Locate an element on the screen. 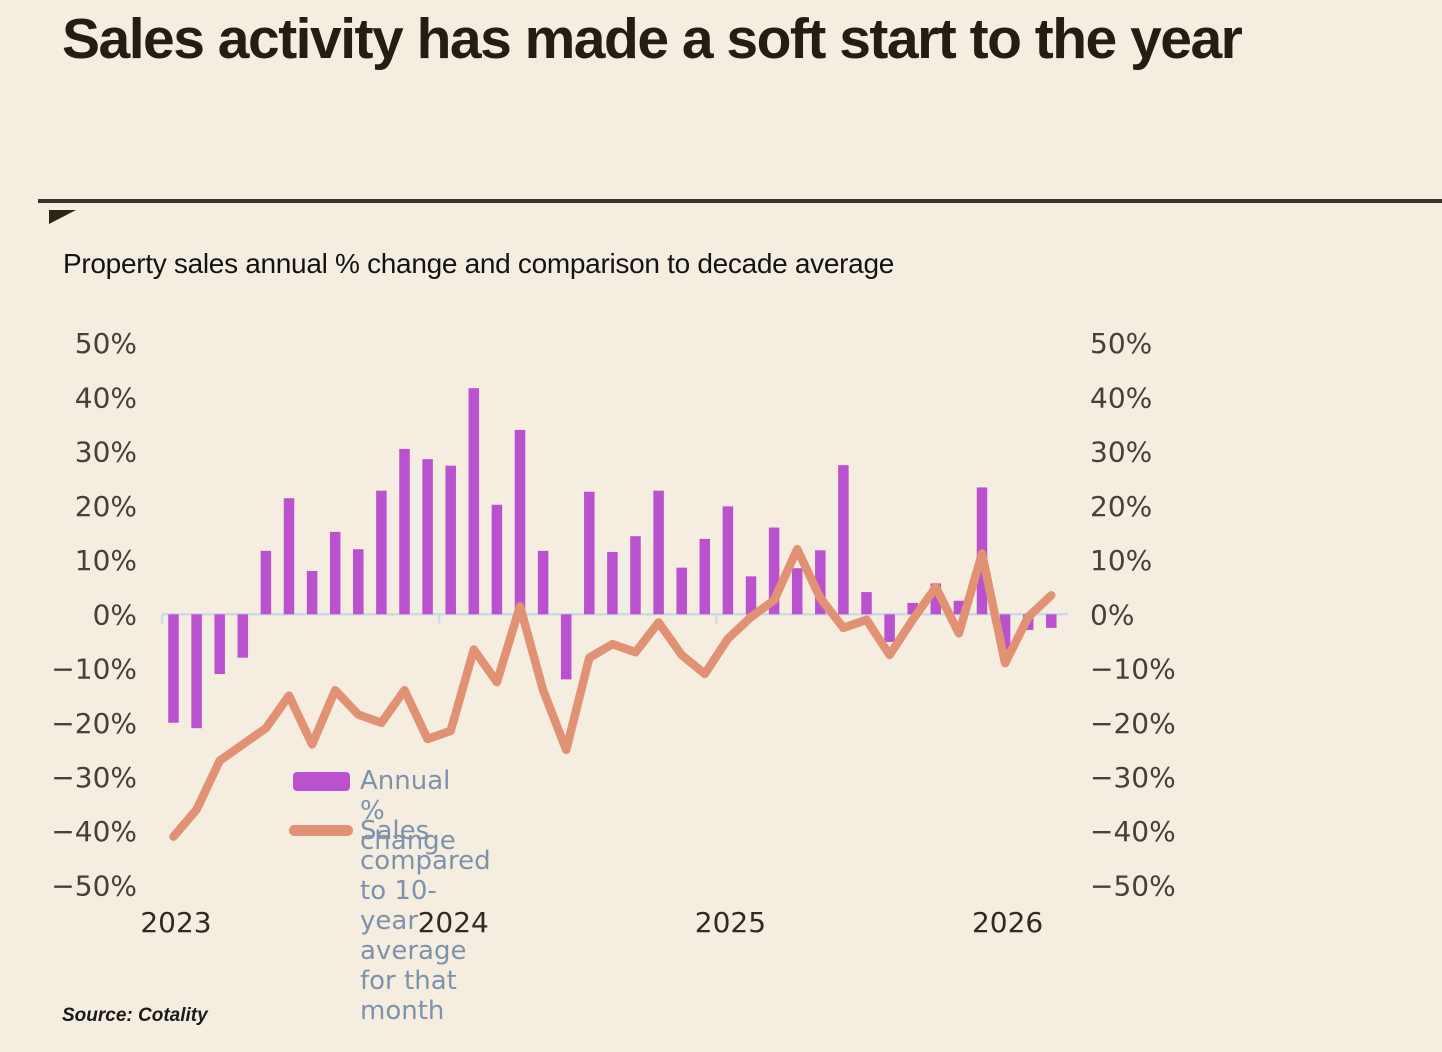  bar-nov-2023 is located at coordinates (404, 531).